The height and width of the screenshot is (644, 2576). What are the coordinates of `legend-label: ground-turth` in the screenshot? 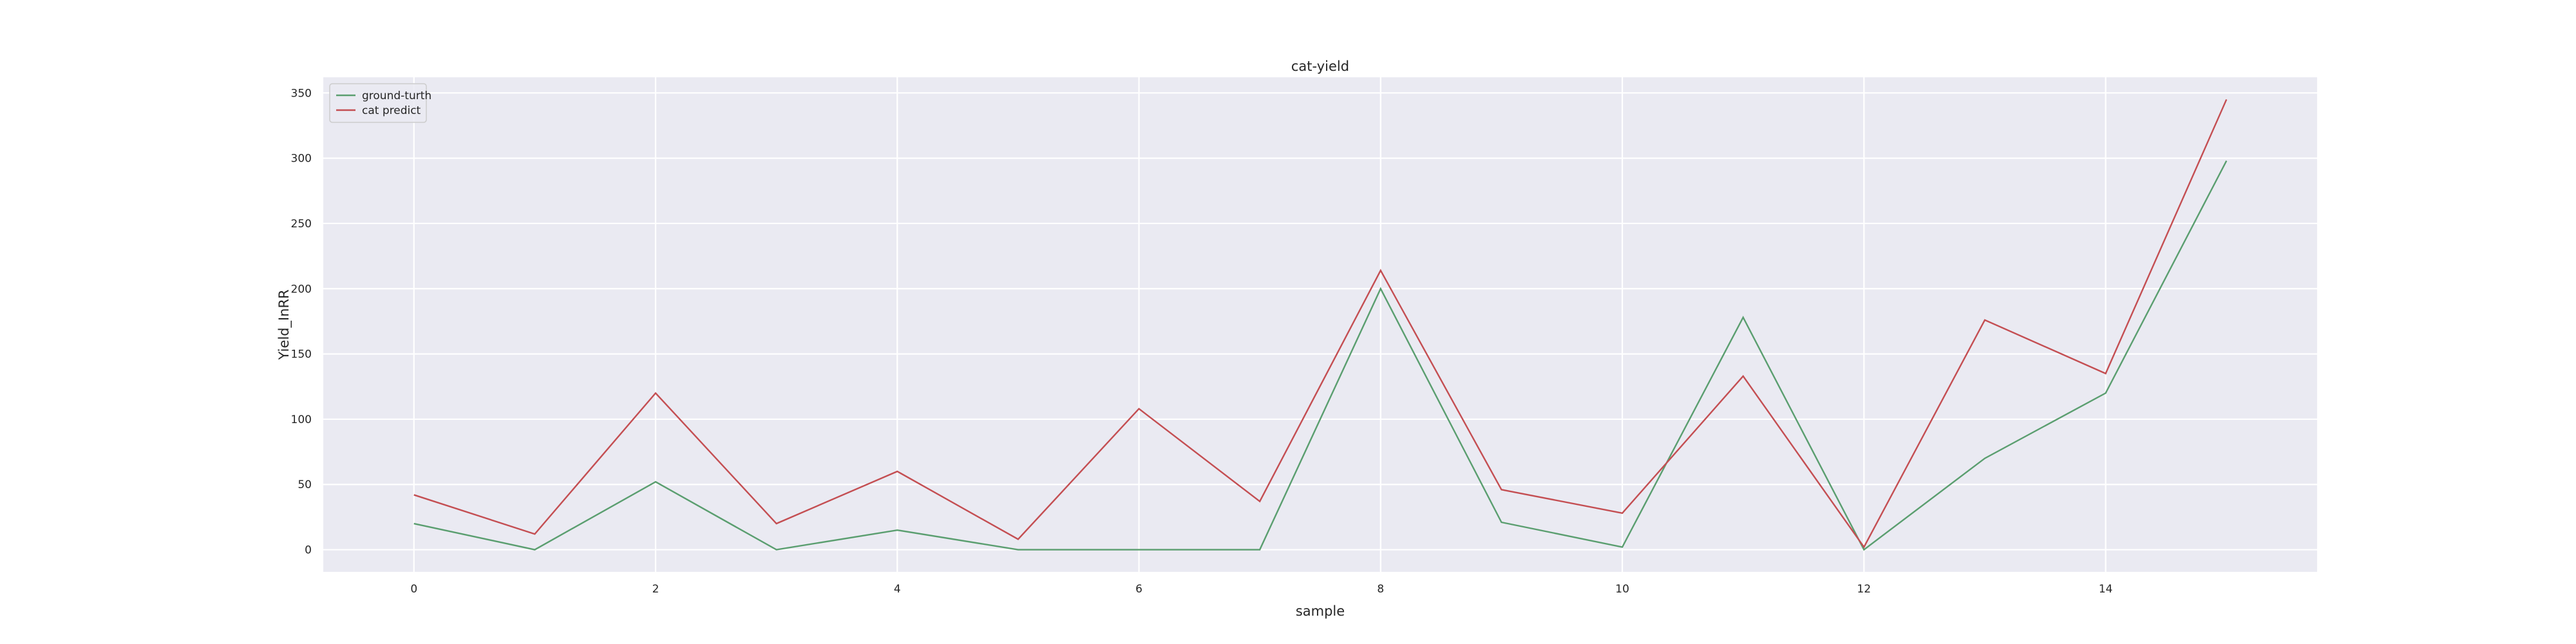 It's located at (397, 96).